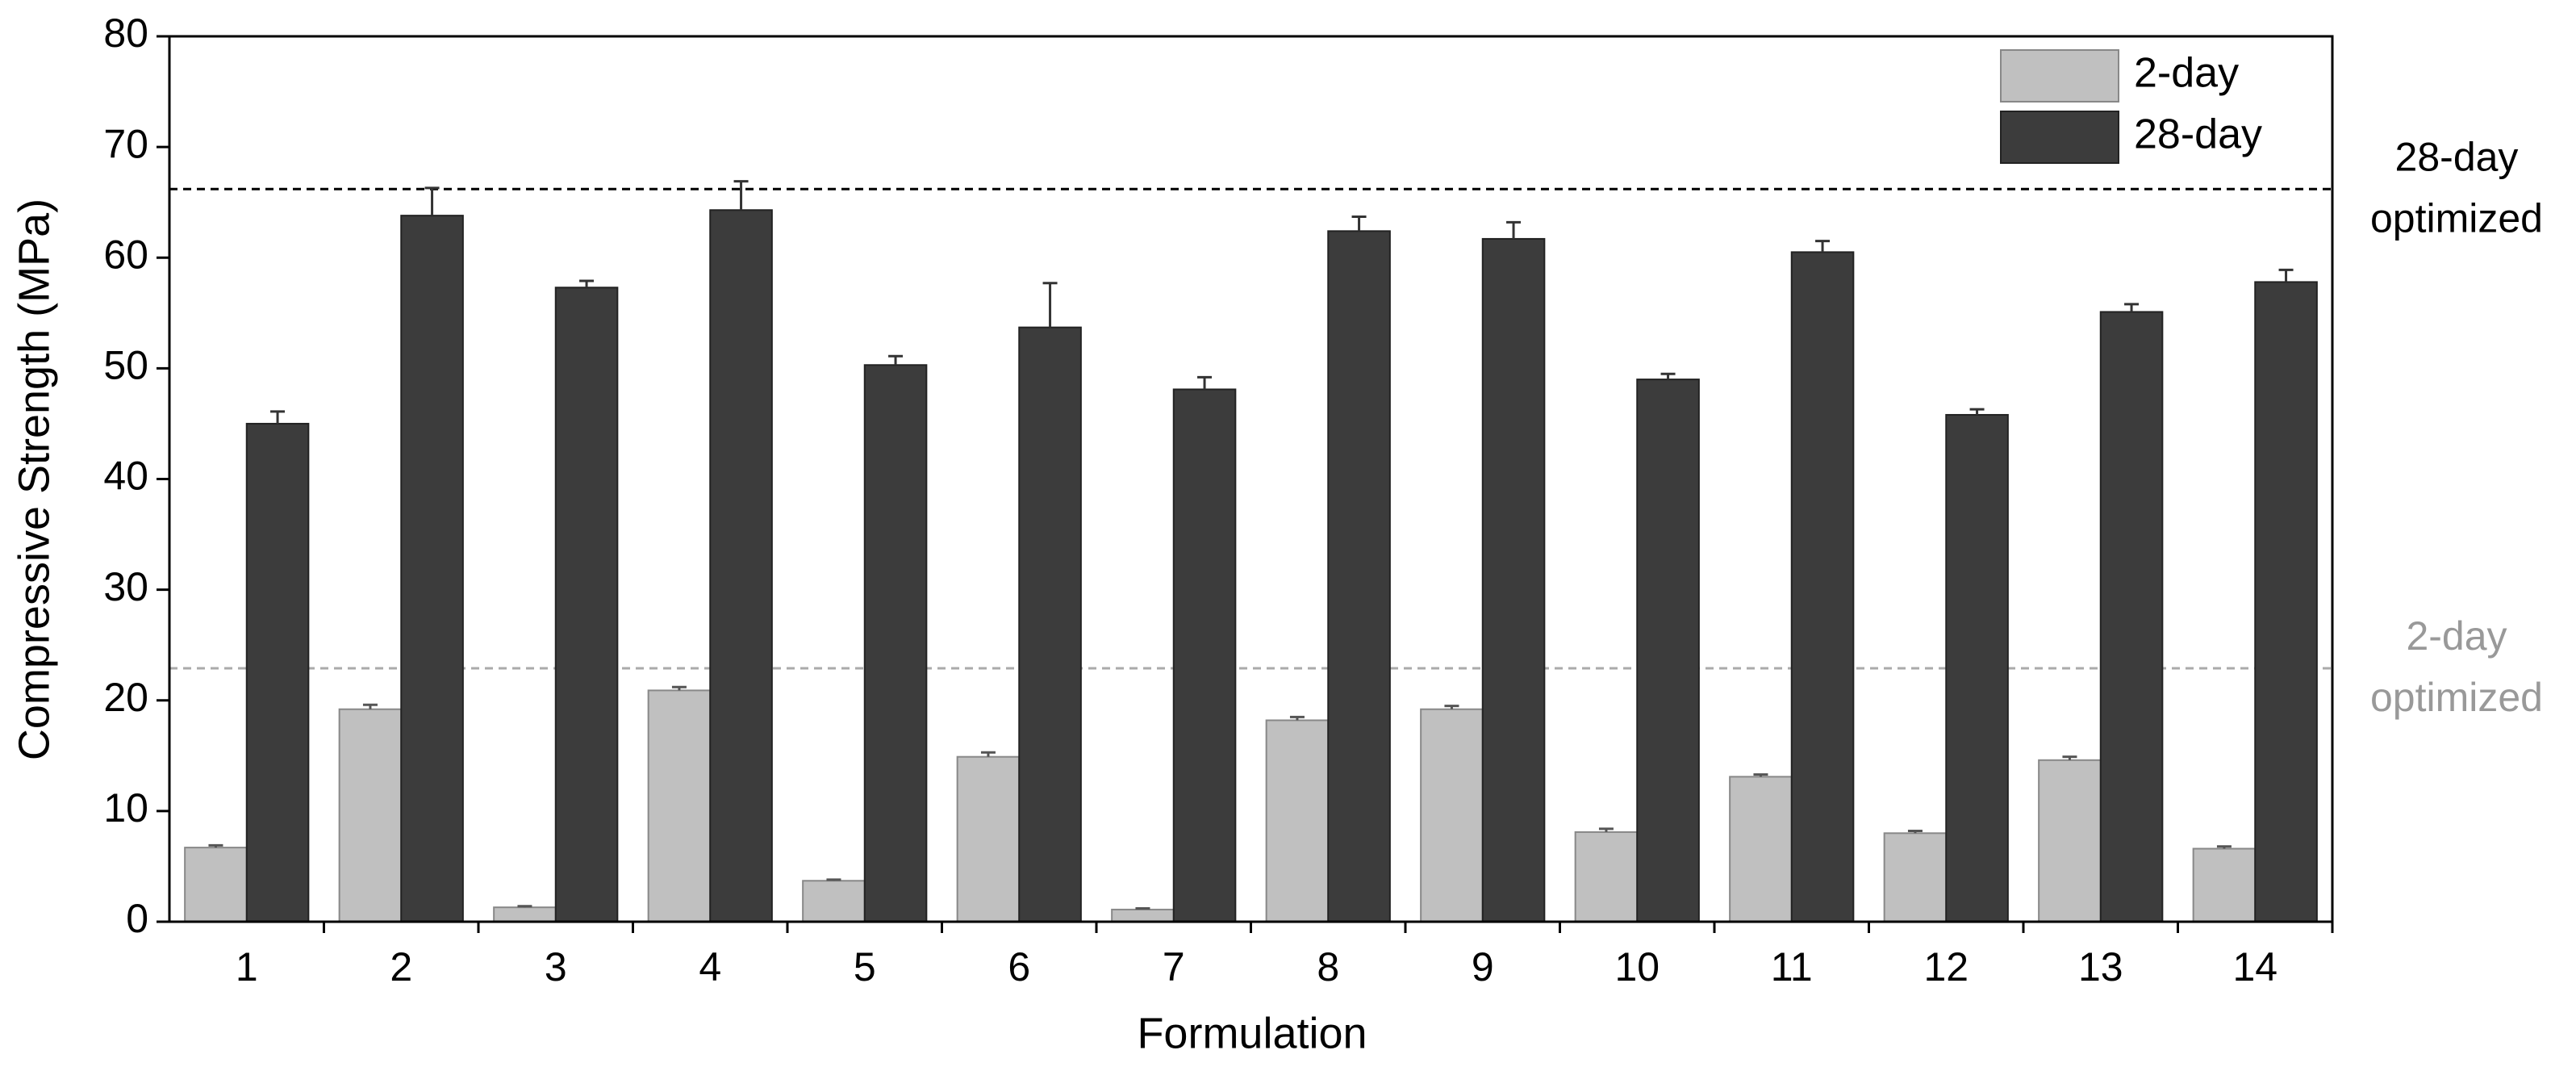 The width and height of the screenshot is (2576, 1067). What do you see at coordinates (1174, 967) in the screenshot?
I see `x-tick-label: 7` at bounding box center [1174, 967].